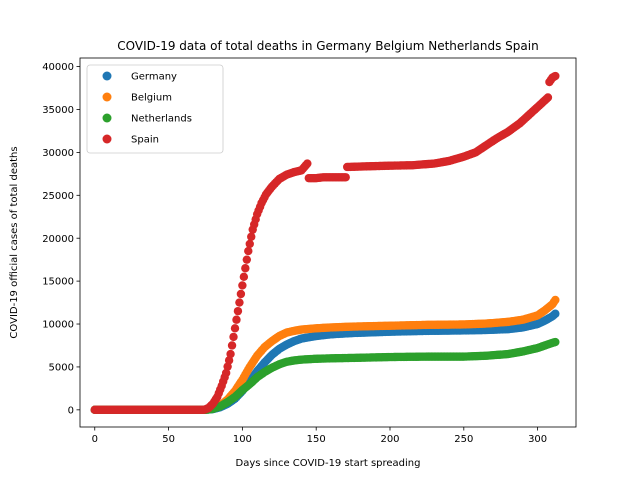  What do you see at coordinates (14, 242) in the screenshot?
I see `y-axis-label: COVID-19 official cases of total deaths` at bounding box center [14, 242].